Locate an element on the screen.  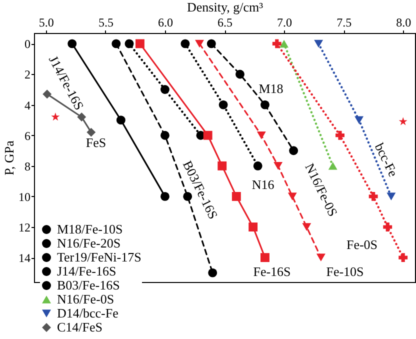
annotation: N16 is located at coordinates (263, 184).